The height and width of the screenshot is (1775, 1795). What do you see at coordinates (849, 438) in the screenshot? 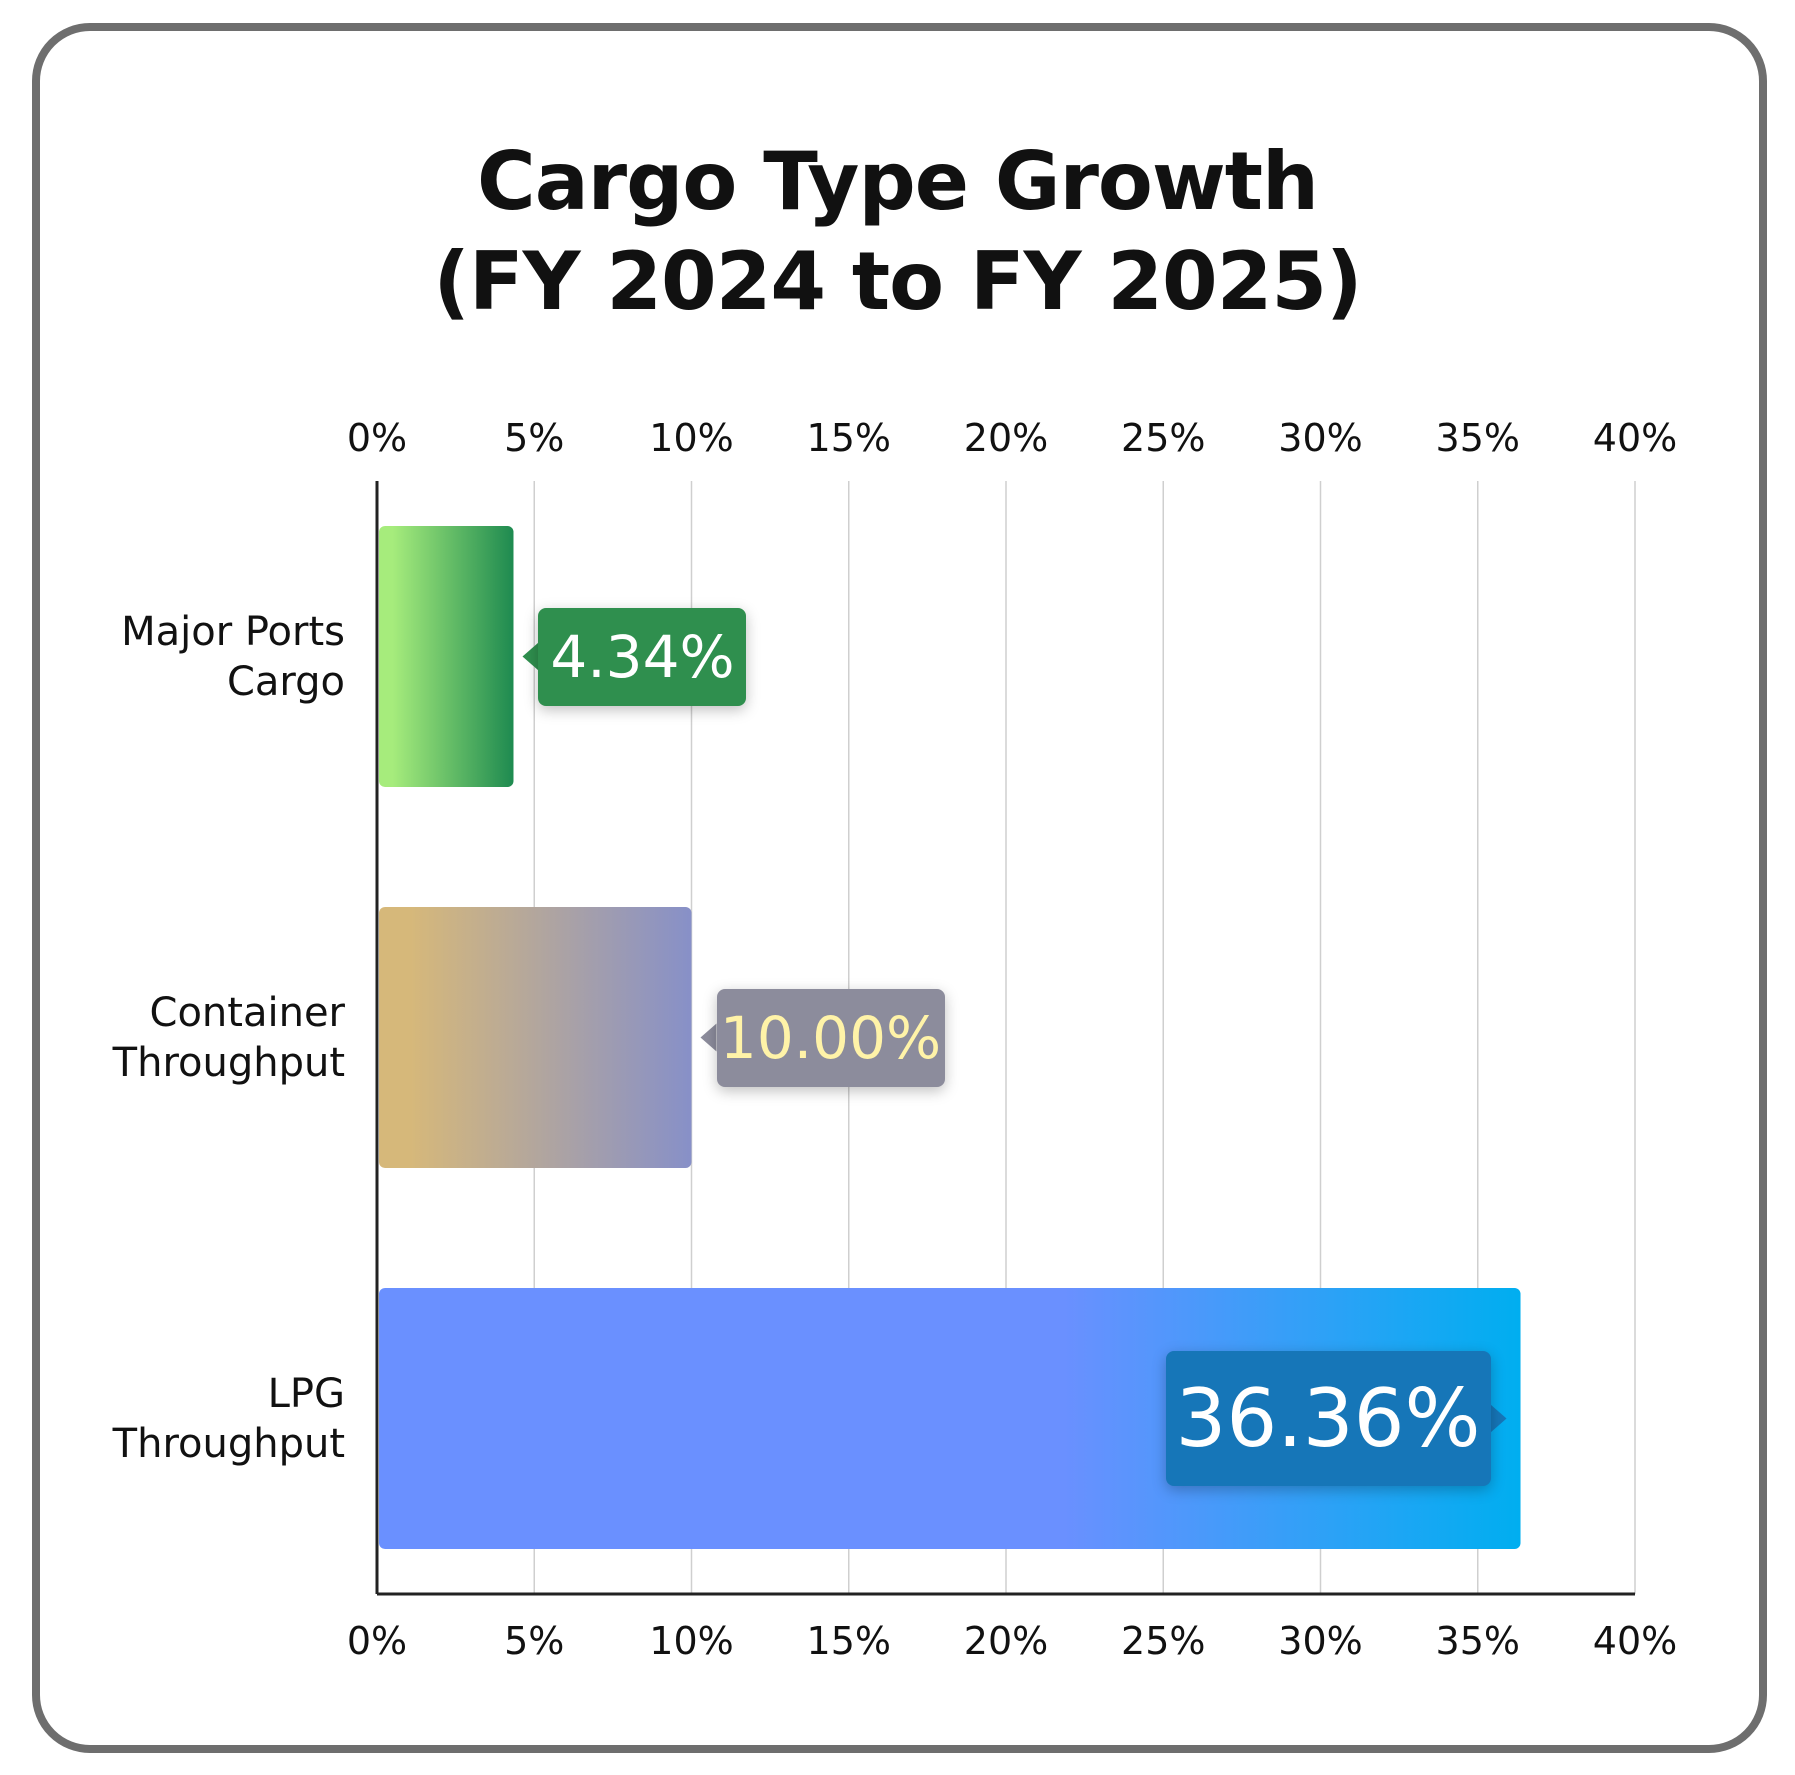
I see `x-tick-label-top: 15%` at bounding box center [849, 438].